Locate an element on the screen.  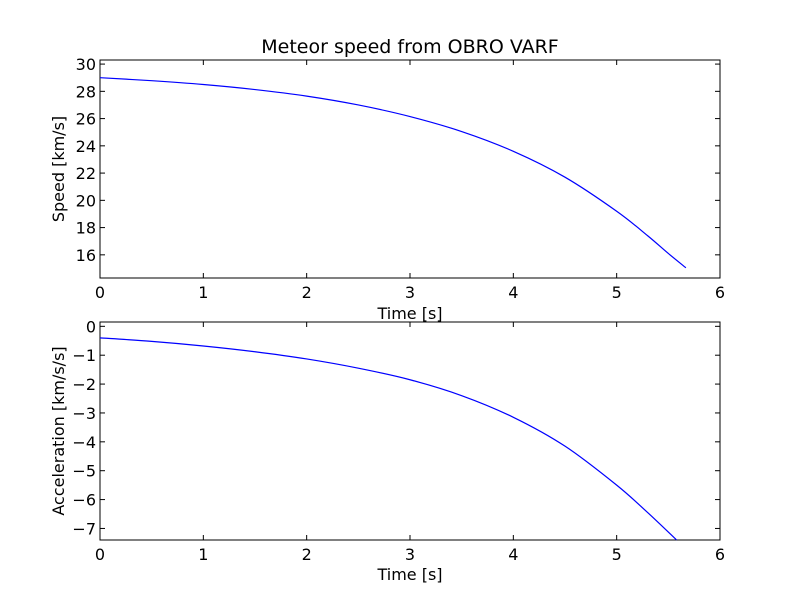
speed-x-tick-label: 0 is located at coordinates (100, 292).